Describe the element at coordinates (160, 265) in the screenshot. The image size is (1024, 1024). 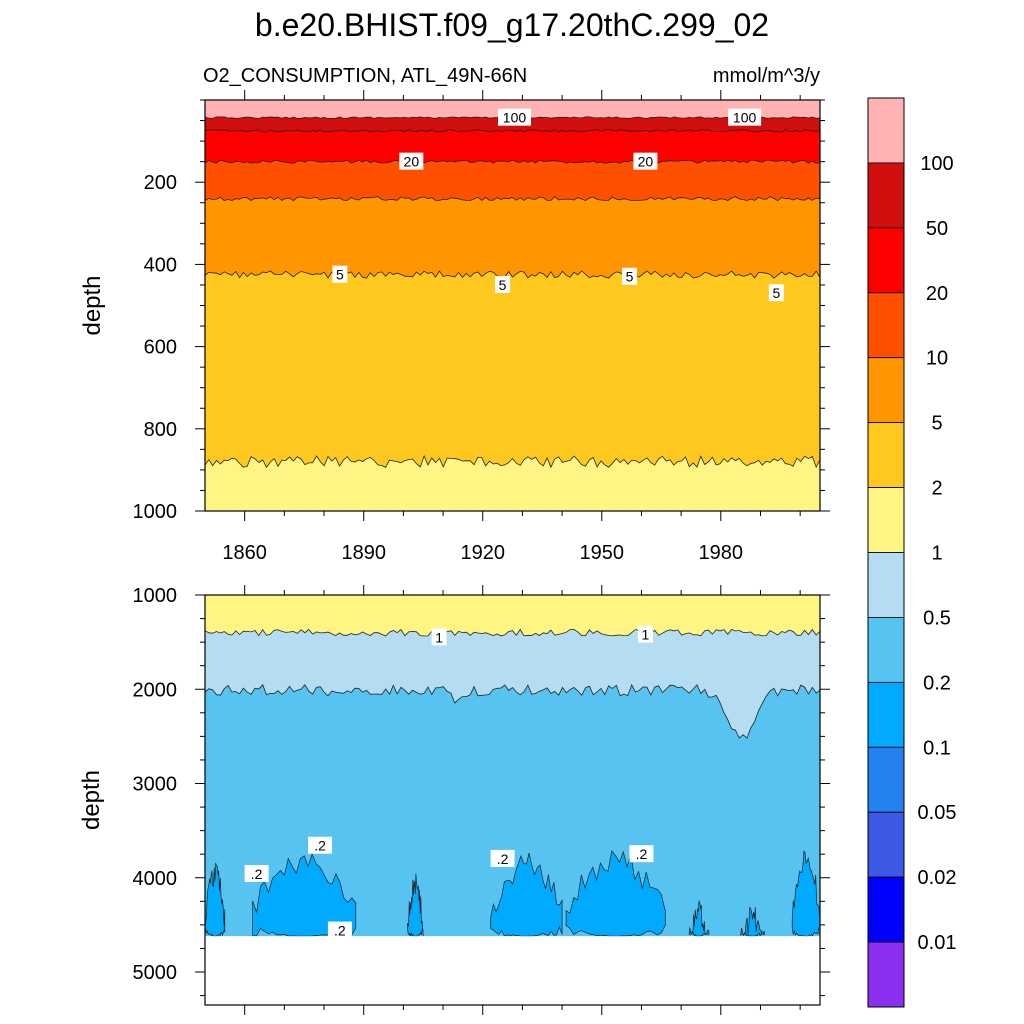
I see `y-tick-label: 400` at that location.